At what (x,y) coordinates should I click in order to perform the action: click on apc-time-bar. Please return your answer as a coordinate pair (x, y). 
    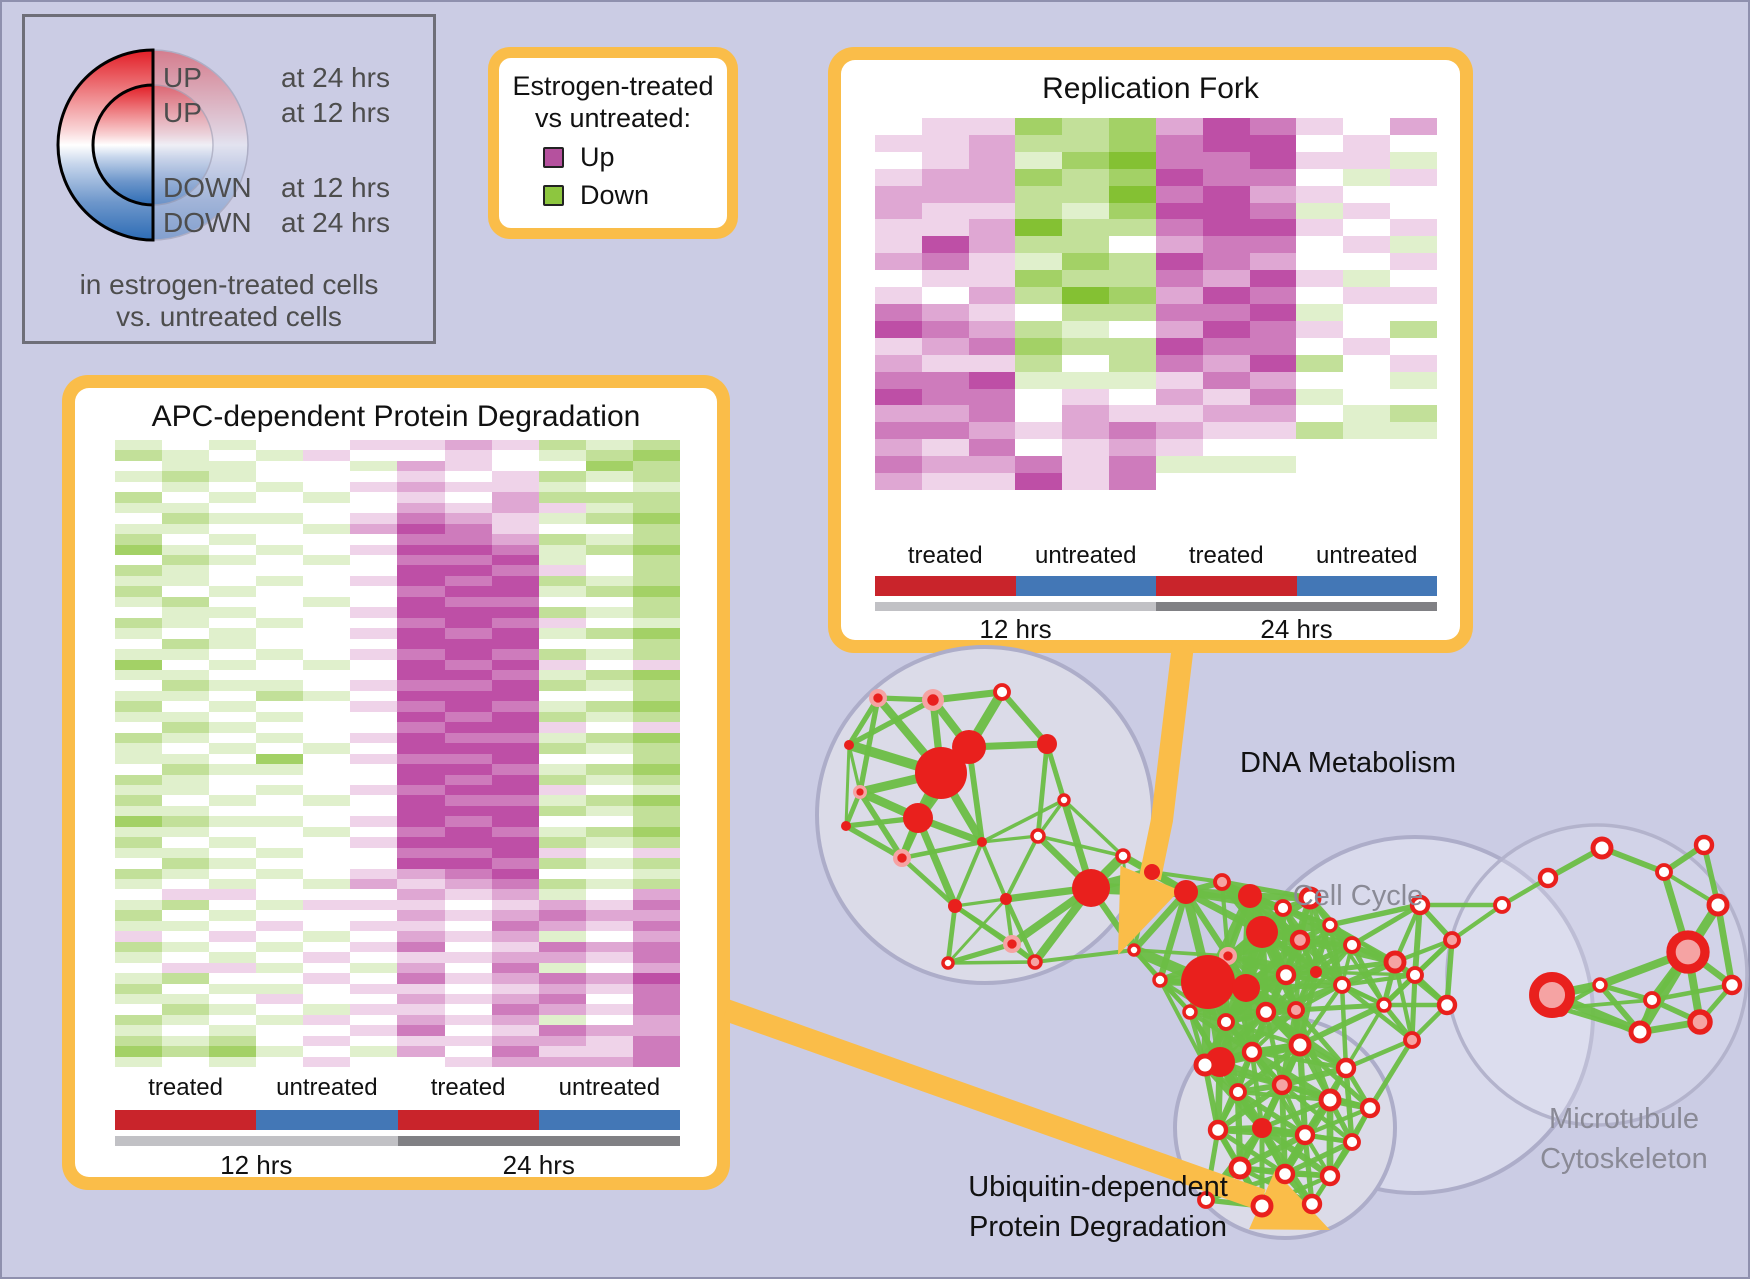
    Looking at the image, I should click on (397, 1141).